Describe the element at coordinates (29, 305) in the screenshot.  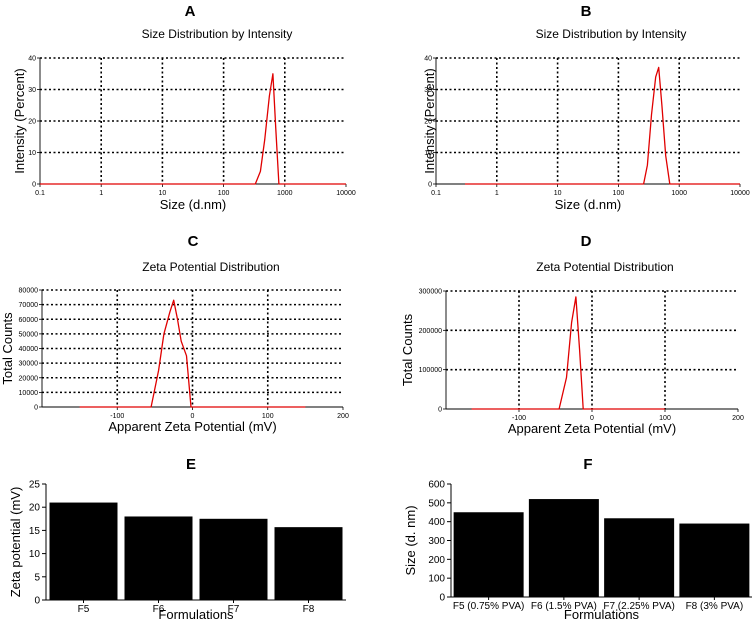
I see `y-tick-label: 70000` at that location.